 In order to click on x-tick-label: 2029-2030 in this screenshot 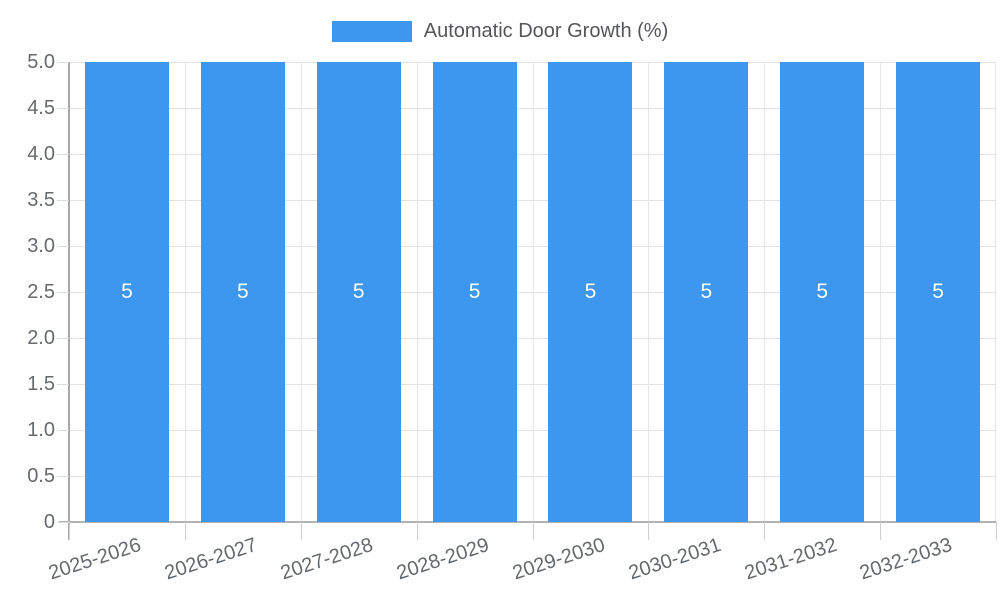, I will do `click(558, 559)`.